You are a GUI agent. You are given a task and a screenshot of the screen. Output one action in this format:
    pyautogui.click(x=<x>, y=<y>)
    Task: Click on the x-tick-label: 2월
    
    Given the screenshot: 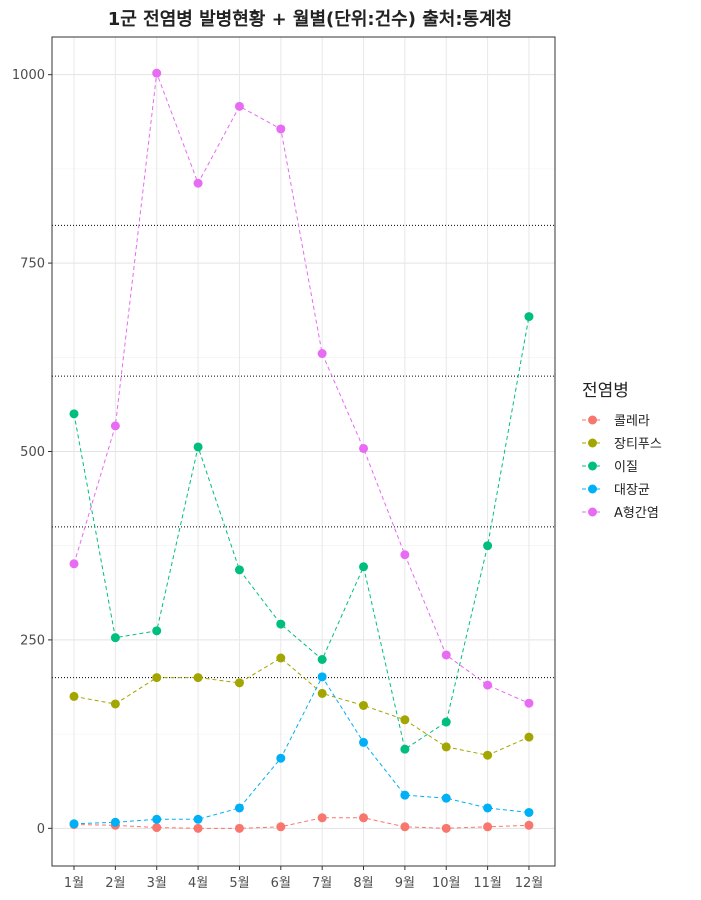 What is the action you would take?
    pyautogui.click(x=115, y=883)
    